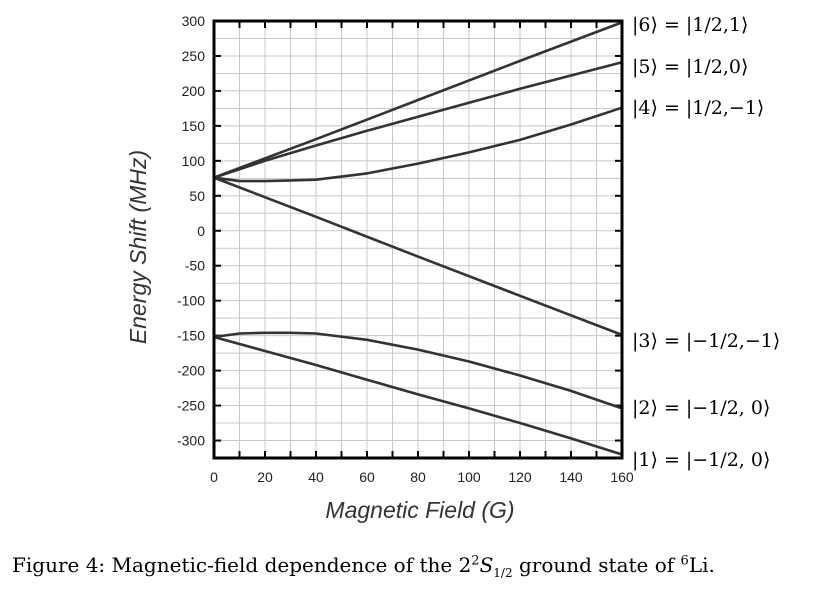 This screenshot has width=817, height=593. What do you see at coordinates (571, 477) in the screenshot?
I see `x-tick-label: 140` at bounding box center [571, 477].